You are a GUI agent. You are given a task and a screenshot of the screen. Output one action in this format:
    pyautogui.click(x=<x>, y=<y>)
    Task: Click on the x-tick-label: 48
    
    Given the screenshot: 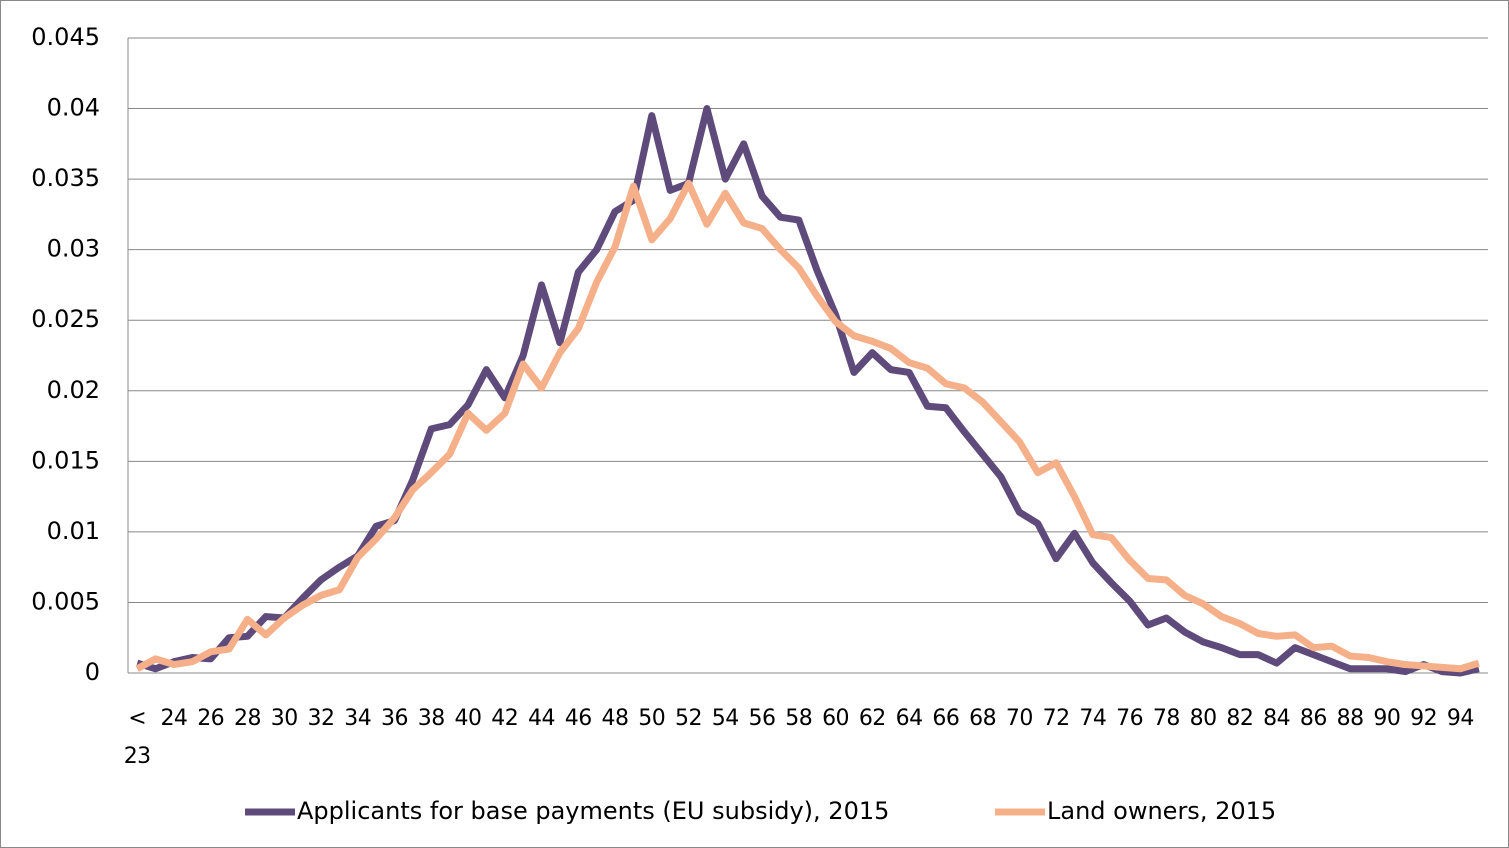 What is the action you would take?
    pyautogui.click(x=615, y=718)
    